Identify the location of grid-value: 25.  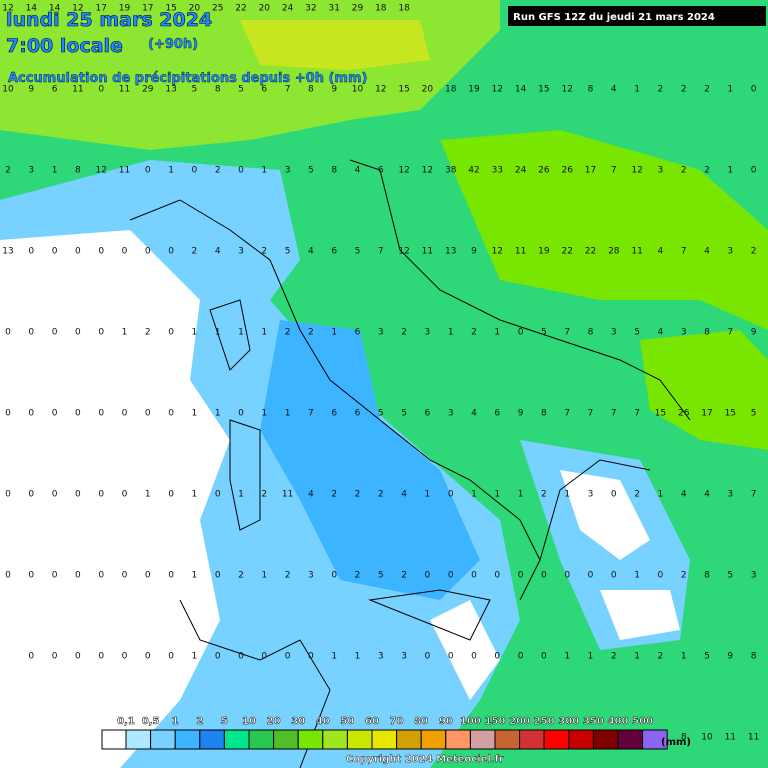
(217, 9).